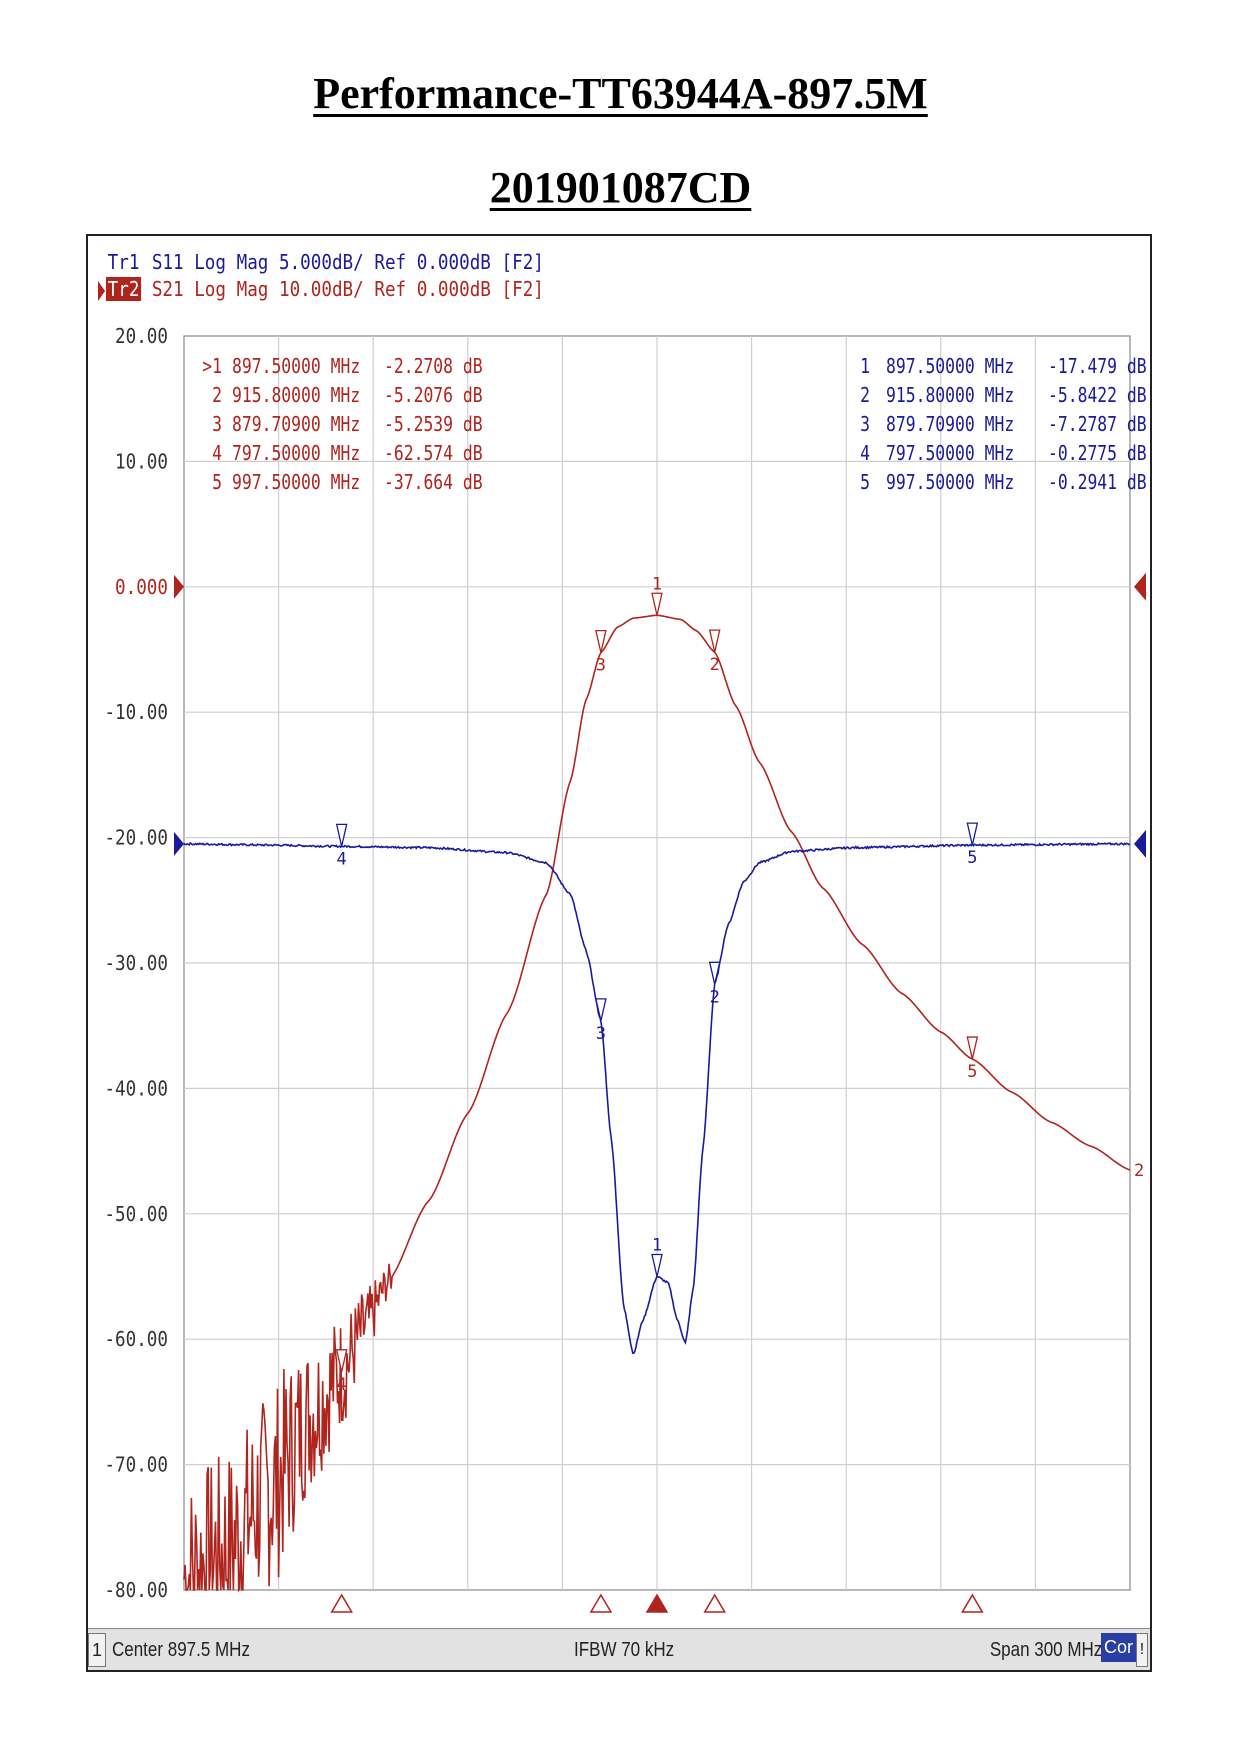  What do you see at coordinates (141, 588) in the screenshot?
I see `y-tick-label: 0.000` at bounding box center [141, 588].